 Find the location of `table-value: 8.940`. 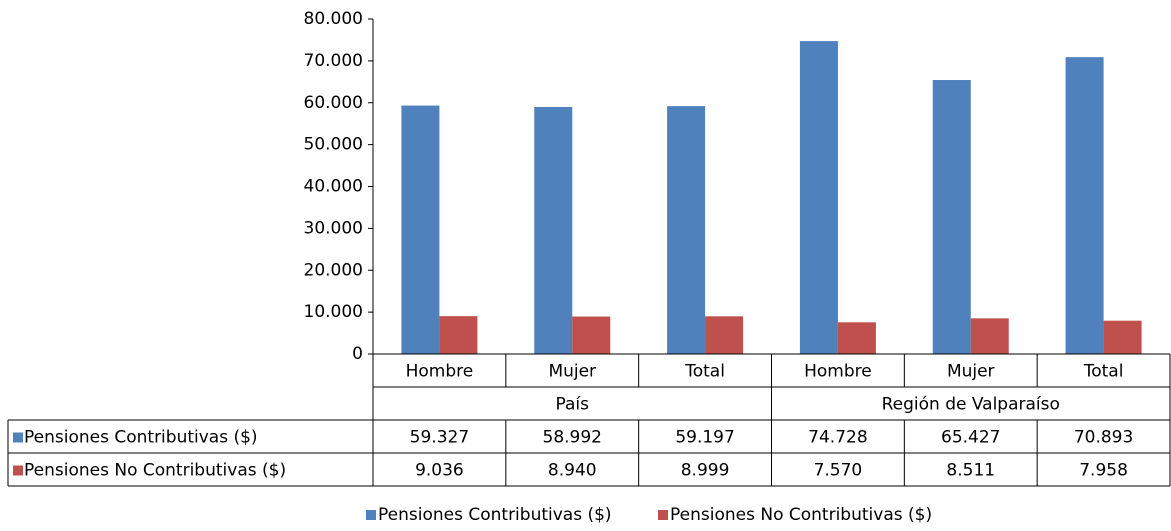

table-value: 8.940 is located at coordinates (572, 471).